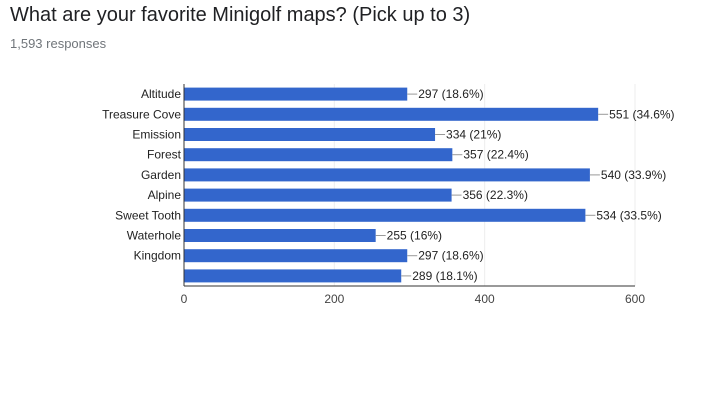 The width and height of the screenshot is (722, 419). What do you see at coordinates (165, 195) in the screenshot?
I see `category-label: Alpine` at bounding box center [165, 195].